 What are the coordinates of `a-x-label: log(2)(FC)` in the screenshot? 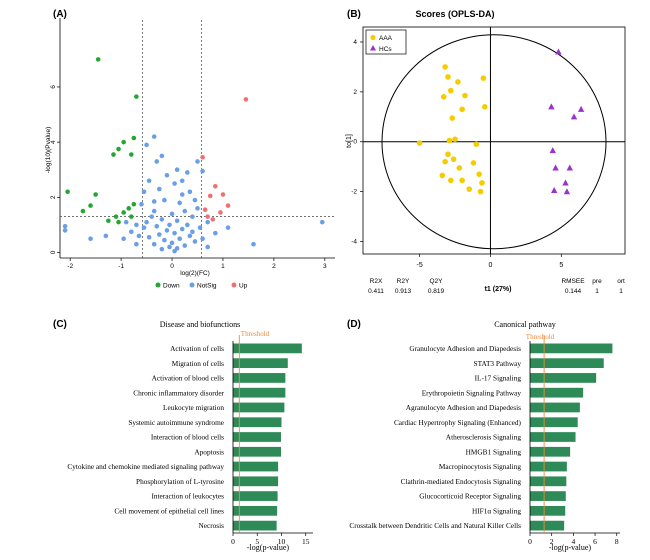 It's located at (195, 273).